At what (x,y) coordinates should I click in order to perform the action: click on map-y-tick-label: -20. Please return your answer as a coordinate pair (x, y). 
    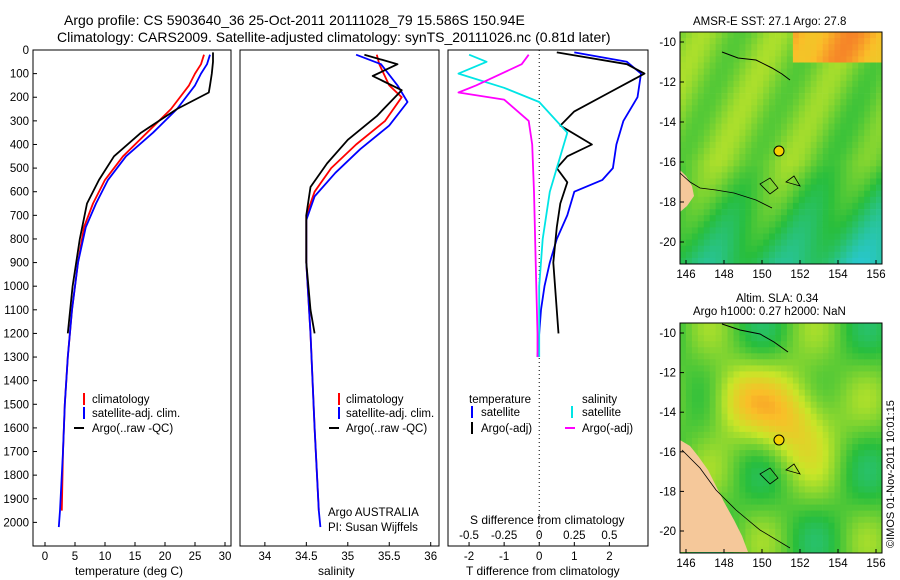
    Looking at the image, I should click on (667, 532).